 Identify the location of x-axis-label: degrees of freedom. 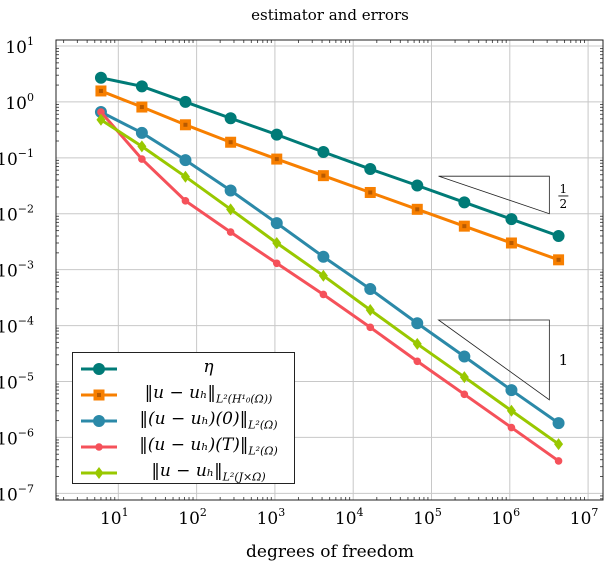
(330, 552).